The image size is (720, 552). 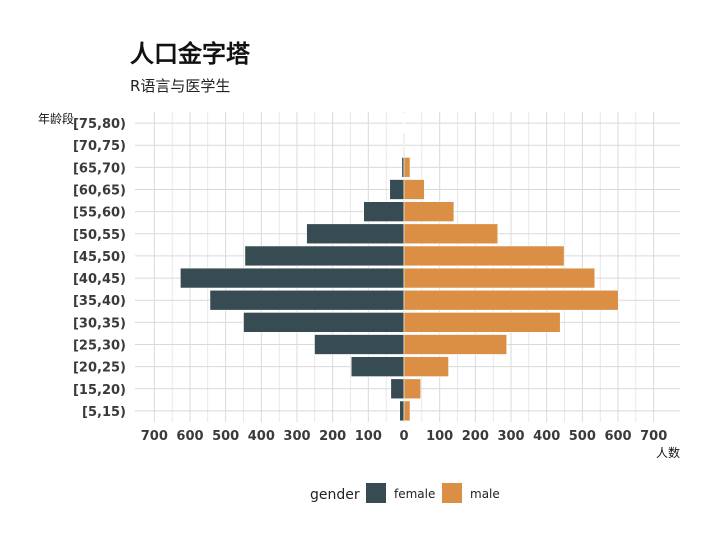 What do you see at coordinates (452, 493) in the screenshot?
I see `legend-swatch-male` at bounding box center [452, 493].